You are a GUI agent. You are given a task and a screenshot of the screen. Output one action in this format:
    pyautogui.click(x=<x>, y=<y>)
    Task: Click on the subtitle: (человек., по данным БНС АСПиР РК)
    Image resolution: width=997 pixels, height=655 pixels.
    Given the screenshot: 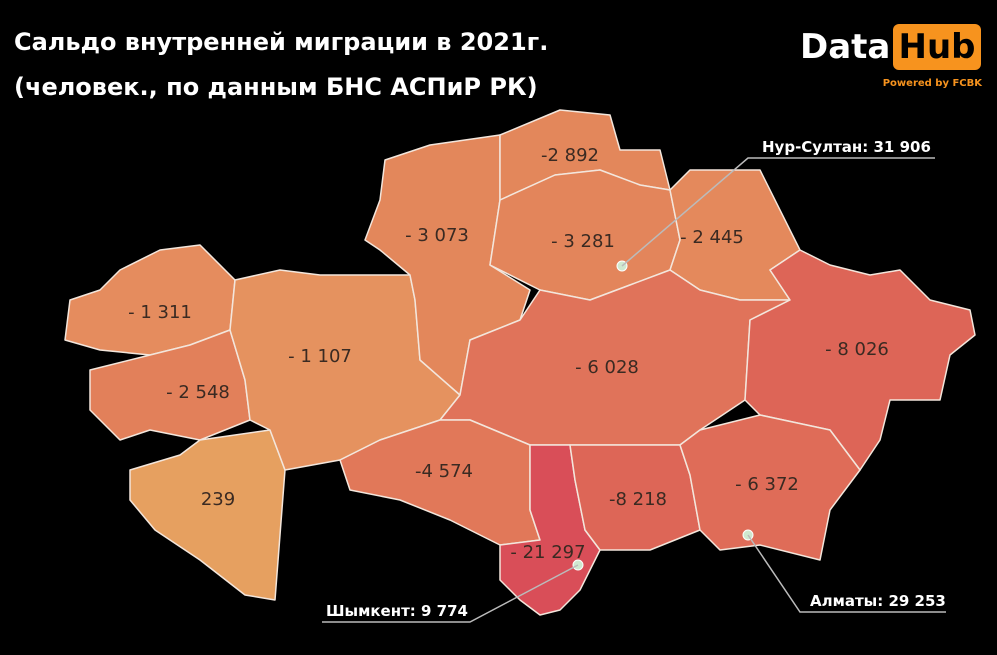 What is the action you would take?
    pyautogui.click(x=276, y=87)
    